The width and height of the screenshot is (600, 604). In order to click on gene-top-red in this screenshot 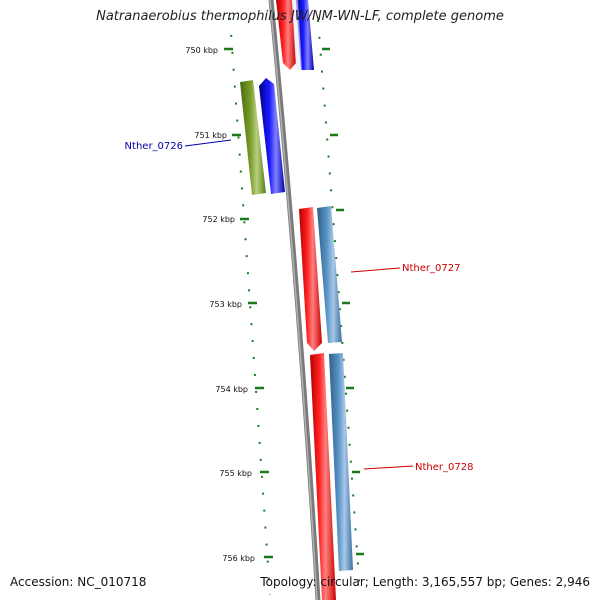, I will do `click(286, 35)`.